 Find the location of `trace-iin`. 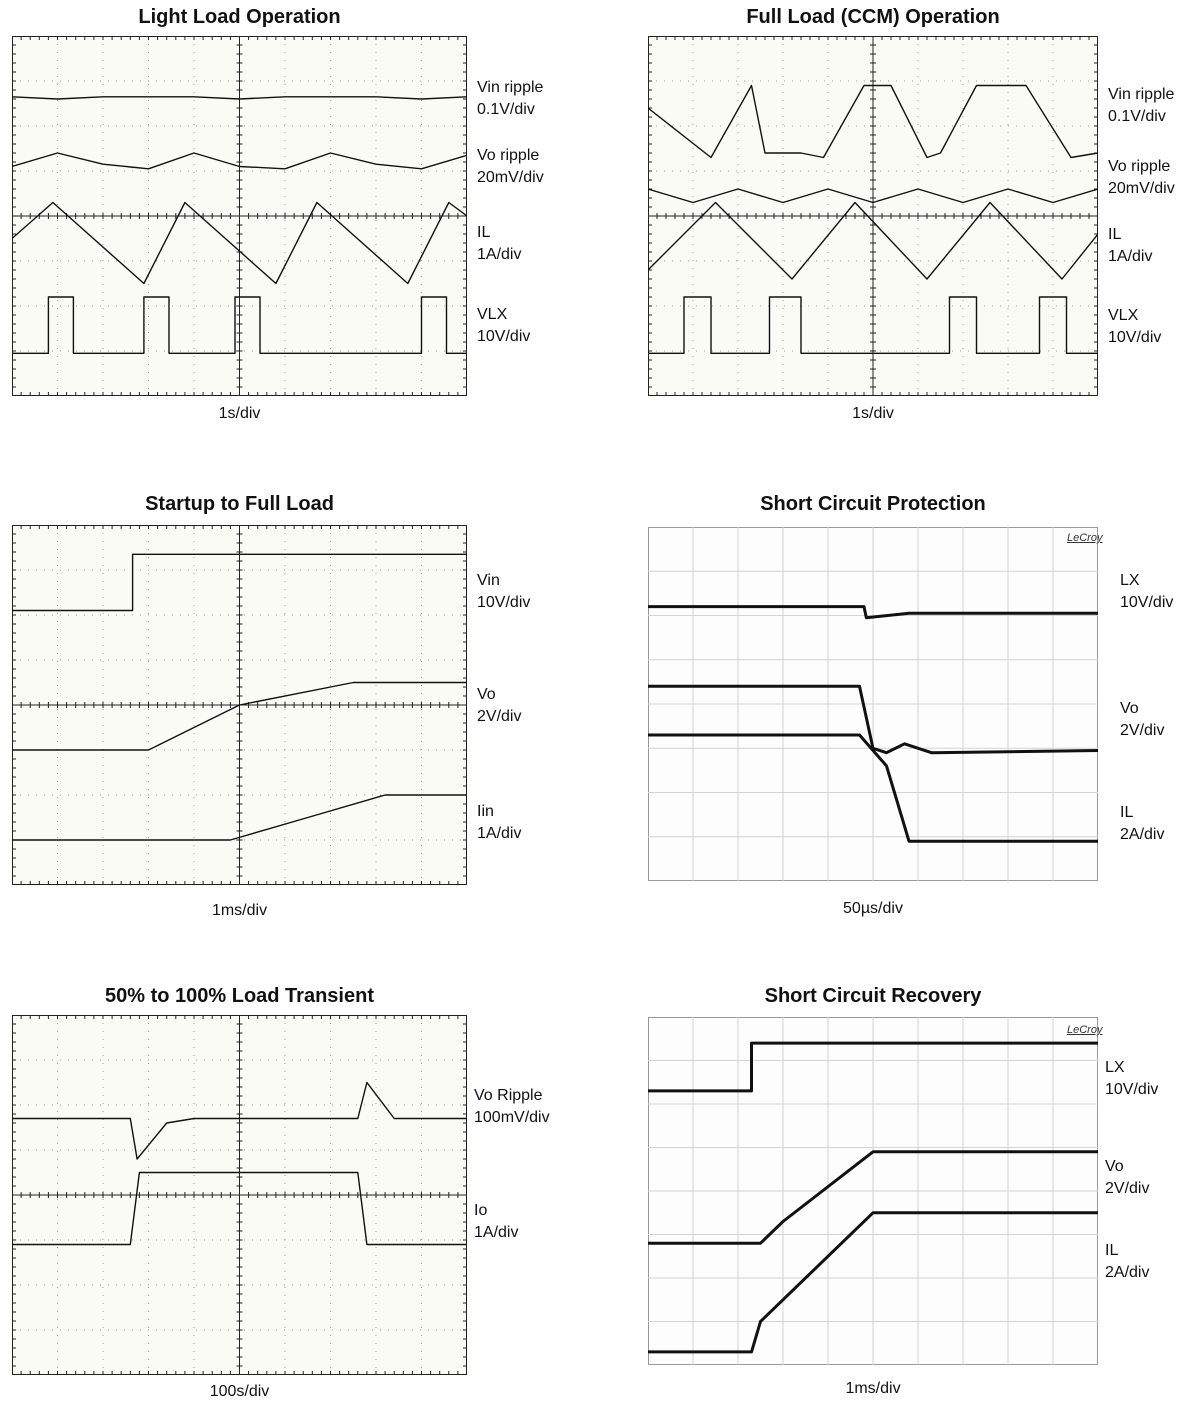

trace-iin is located at coordinates (239, 817).